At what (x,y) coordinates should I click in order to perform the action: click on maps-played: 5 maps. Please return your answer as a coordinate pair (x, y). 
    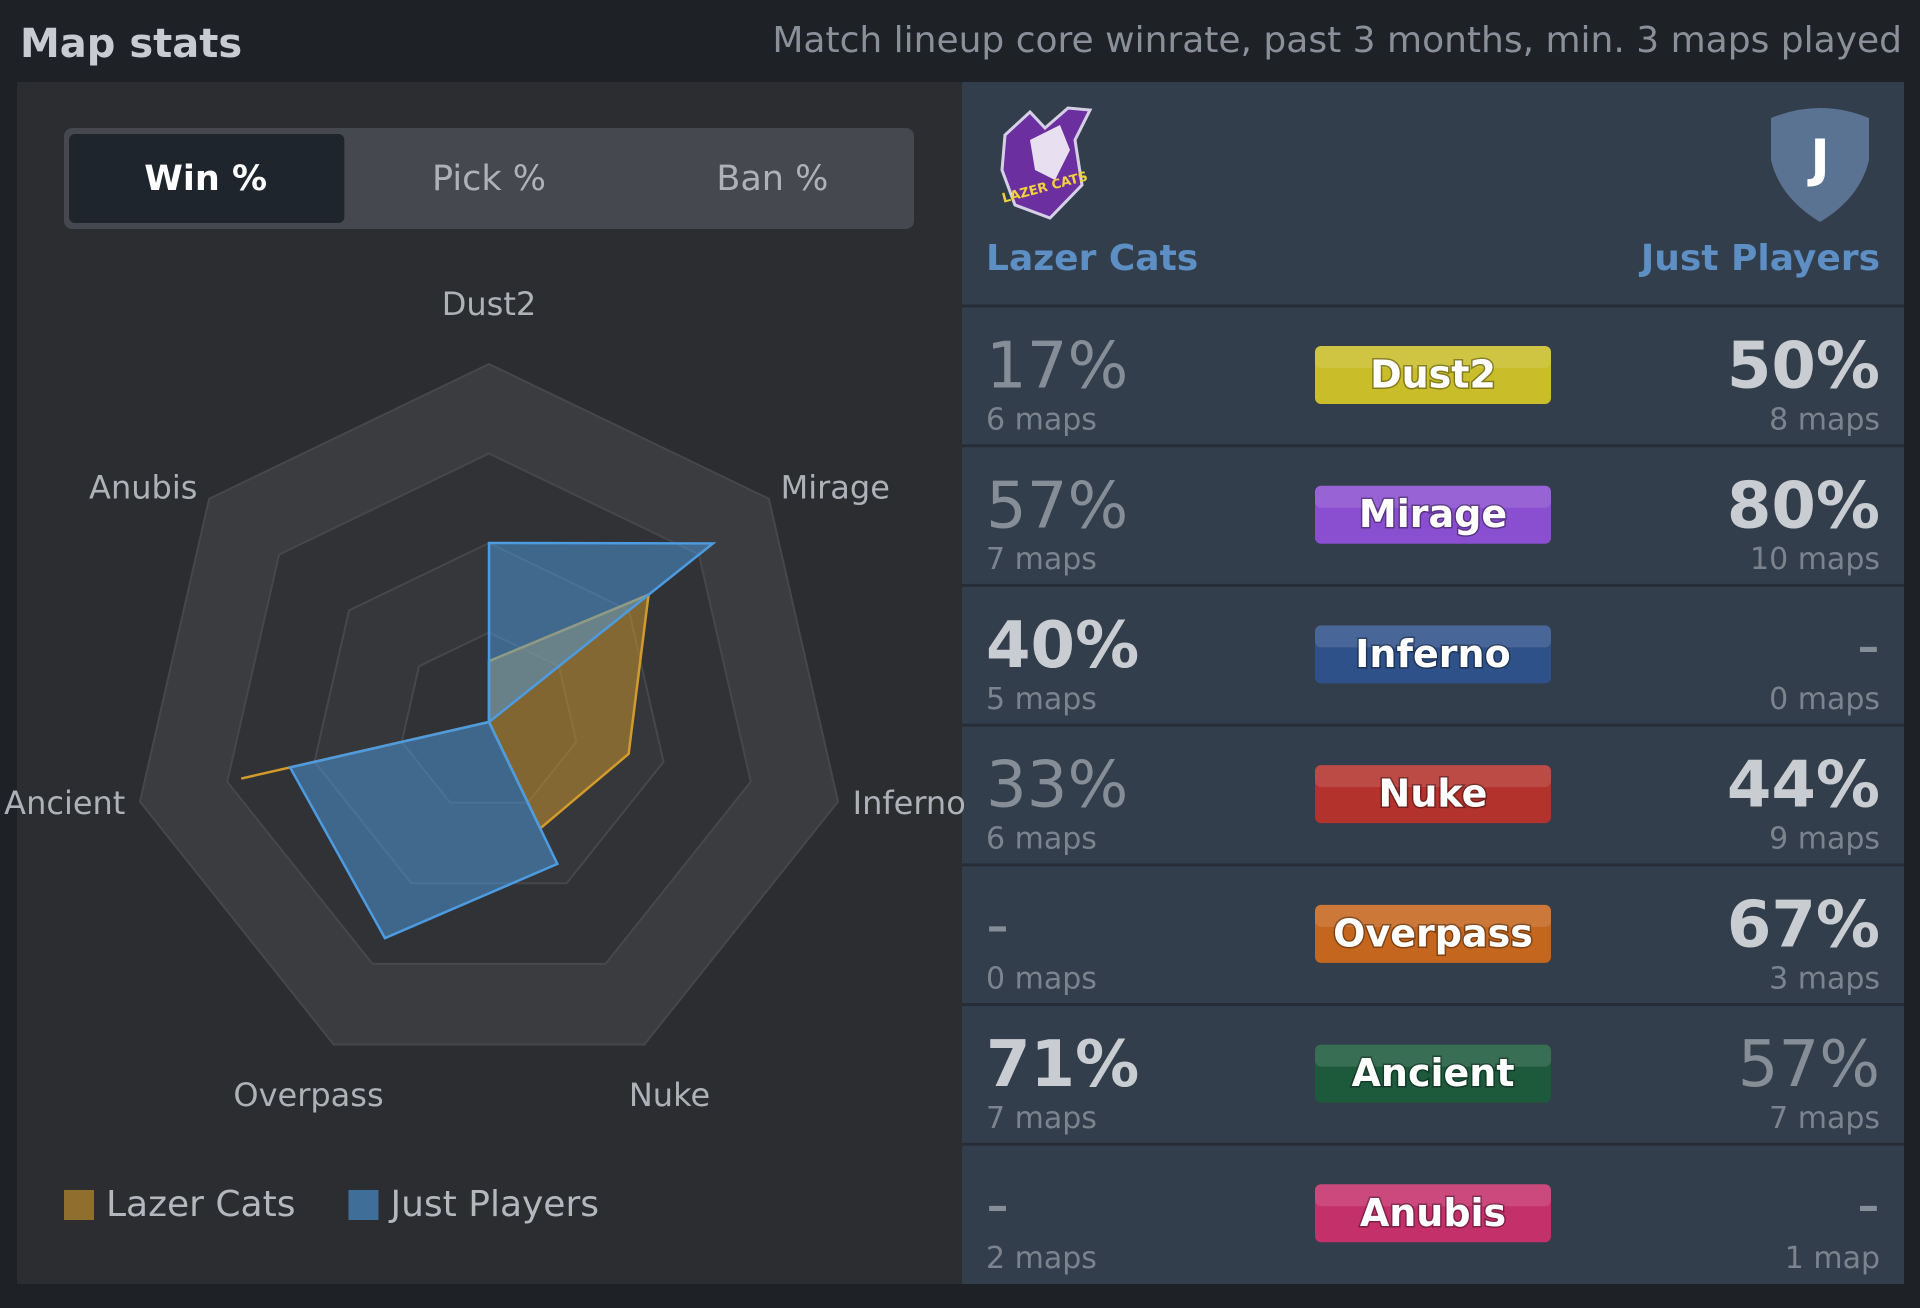
    Looking at the image, I should click on (1041, 699).